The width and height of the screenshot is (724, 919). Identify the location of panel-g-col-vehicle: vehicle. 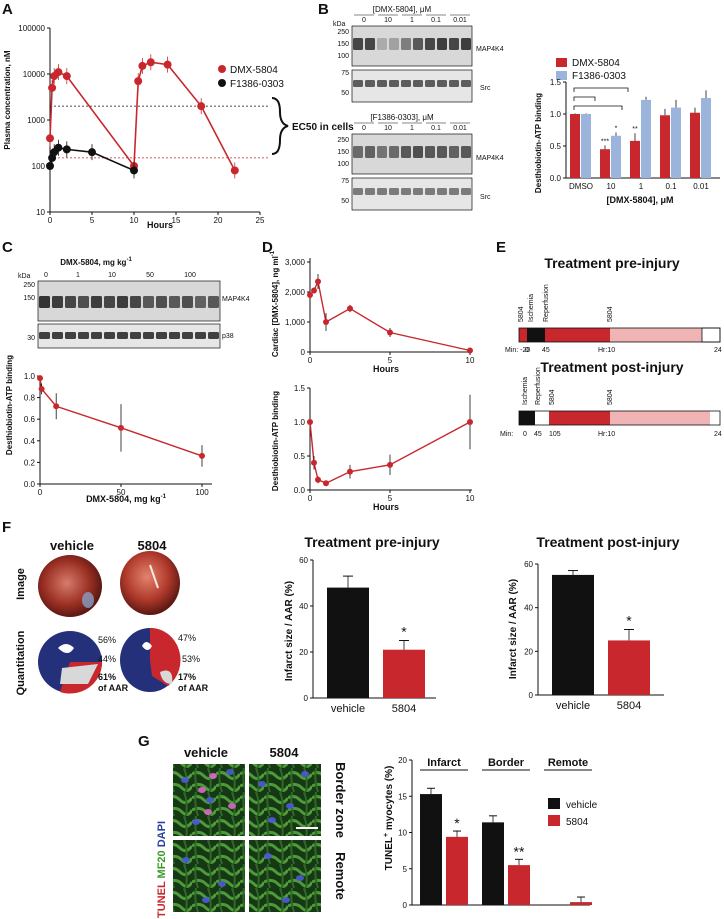
(206, 752).